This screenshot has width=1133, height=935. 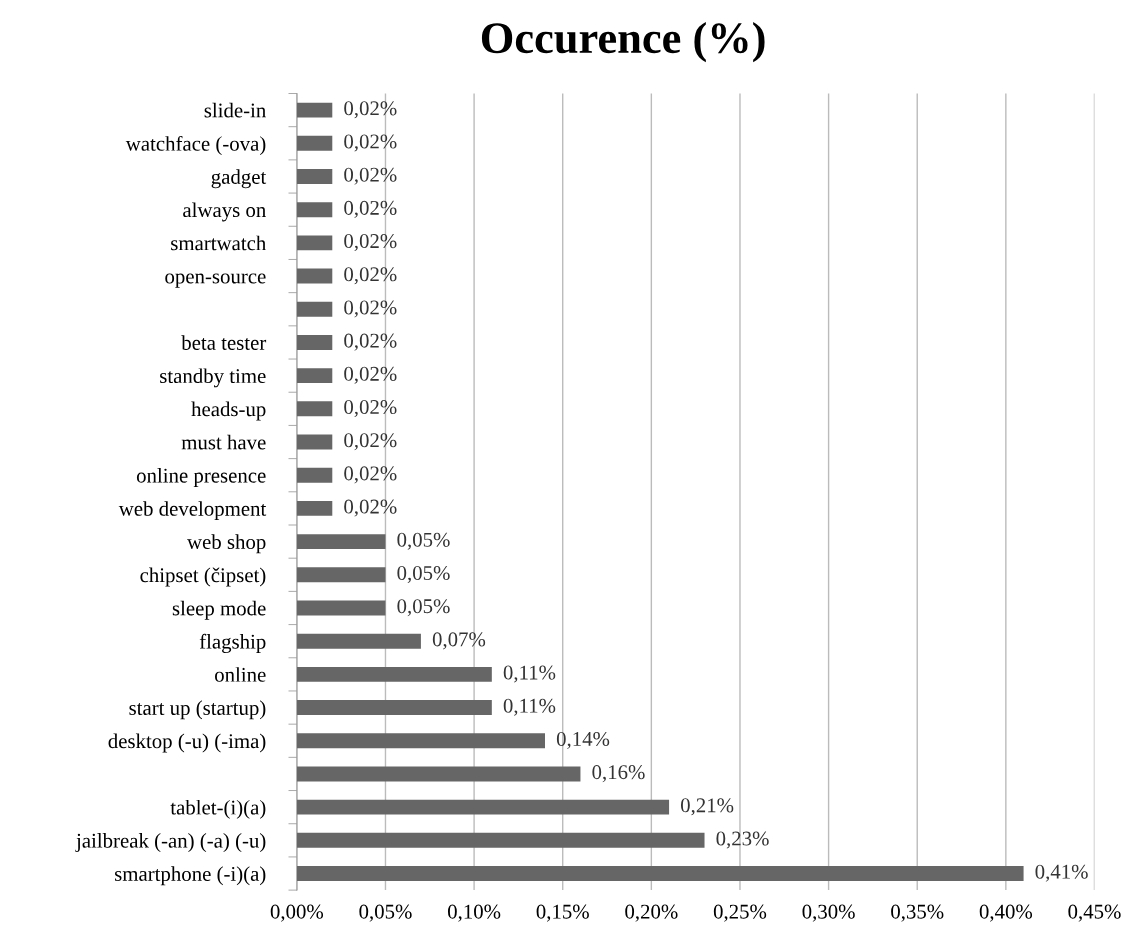 What do you see at coordinates (187, 743) in the screenshot?
I see `y-tick-label: desktop (-u) (-ima)` at bounding box center [187, 743].